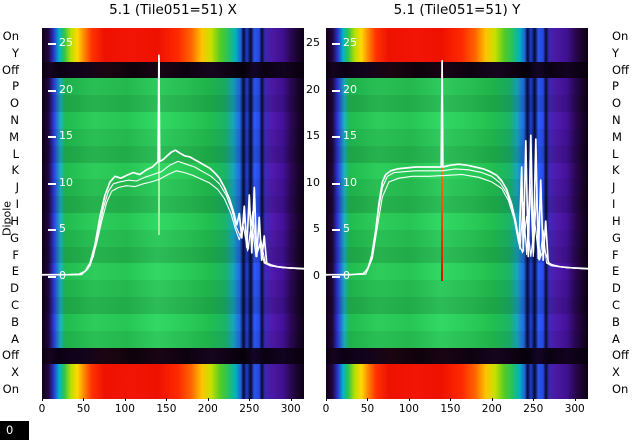 Image resolution: width=640 pixels, height=440 pixels. I want to click on dipole-row-label-left: M, so click(14, 136).